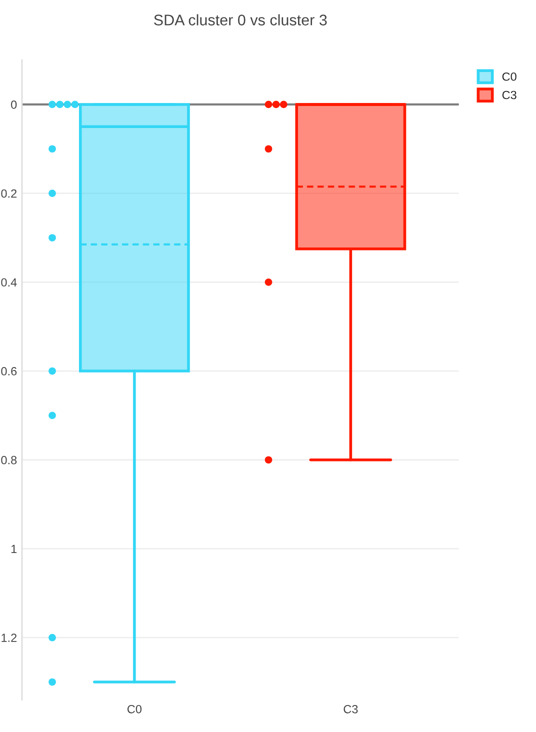 Image resolution: width=536 pixels, height=732 pixels. I want to click on y-tick-label: 0.2, so click(9, 193).